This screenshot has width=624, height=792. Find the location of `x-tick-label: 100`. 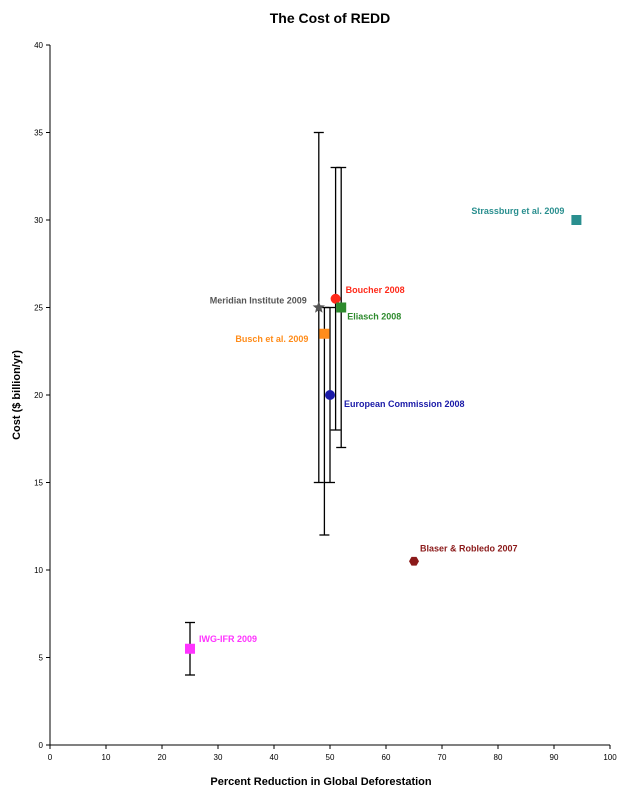

x-tick-label: 100 is located at coordinates (610, 757).